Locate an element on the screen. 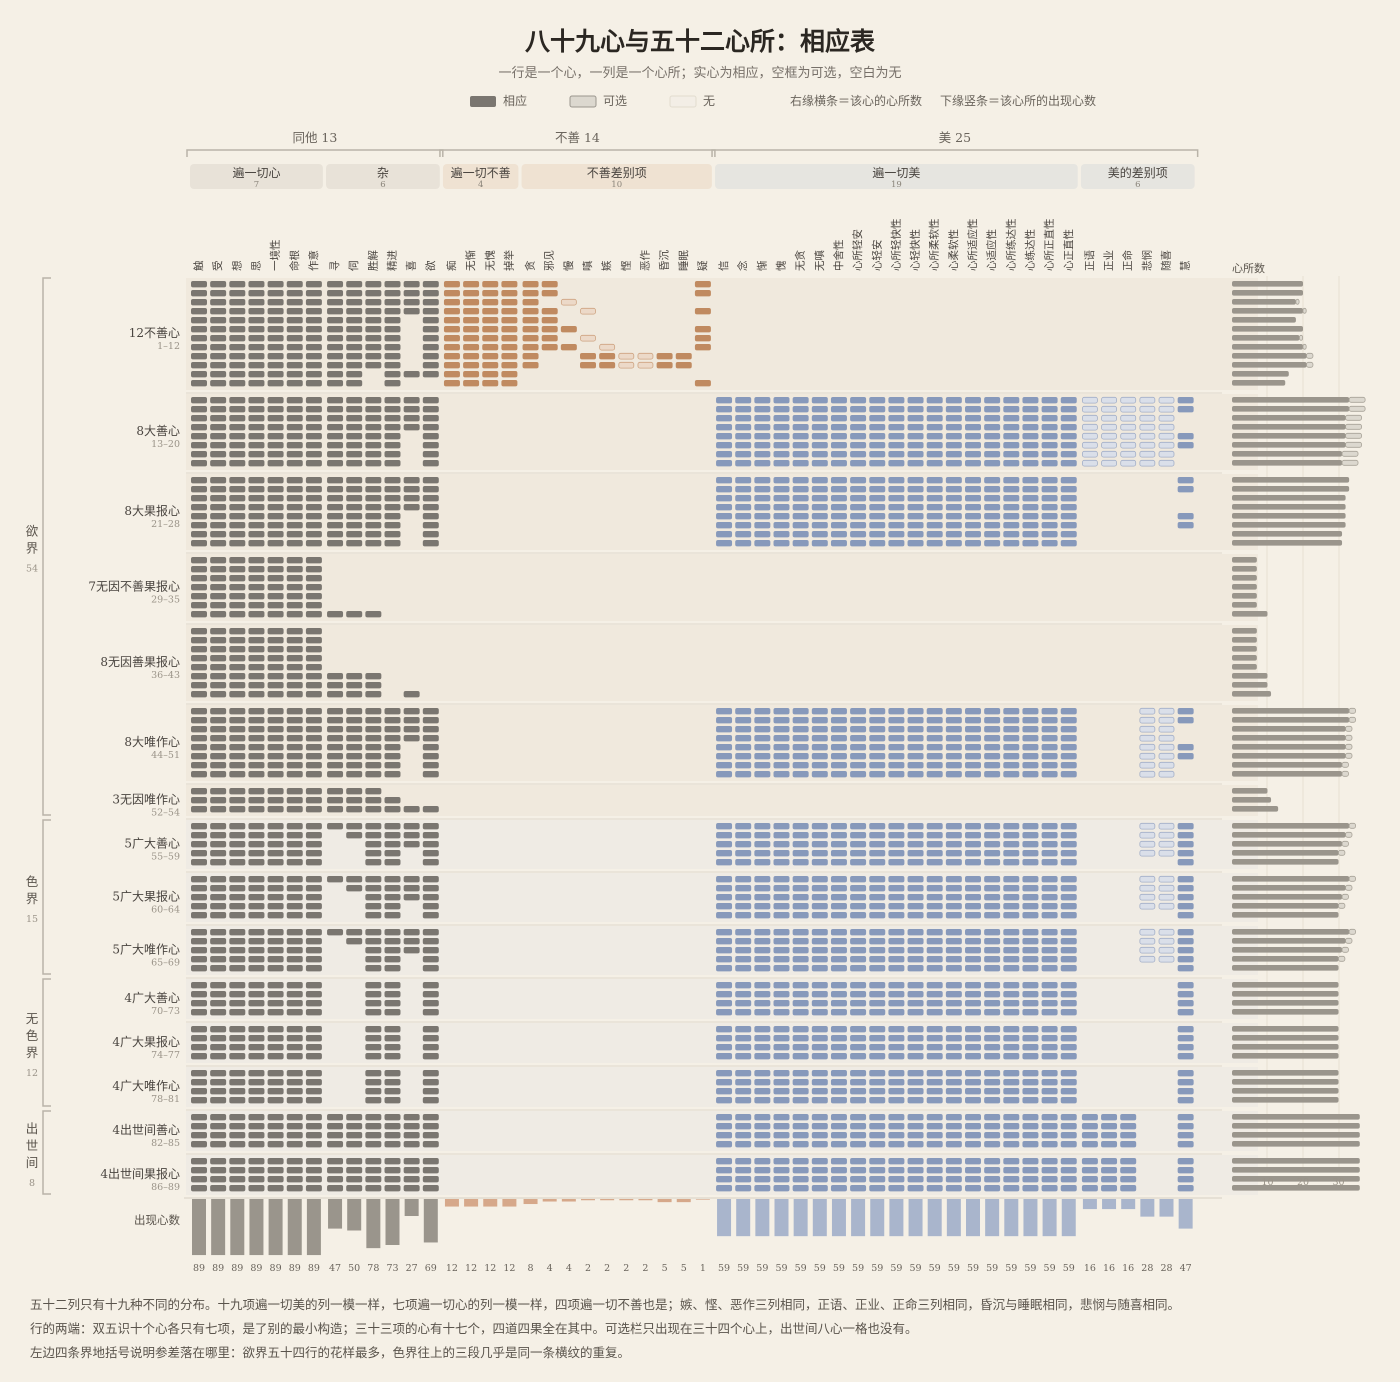  right-bar-optional is located at coordinates (1304, 346).